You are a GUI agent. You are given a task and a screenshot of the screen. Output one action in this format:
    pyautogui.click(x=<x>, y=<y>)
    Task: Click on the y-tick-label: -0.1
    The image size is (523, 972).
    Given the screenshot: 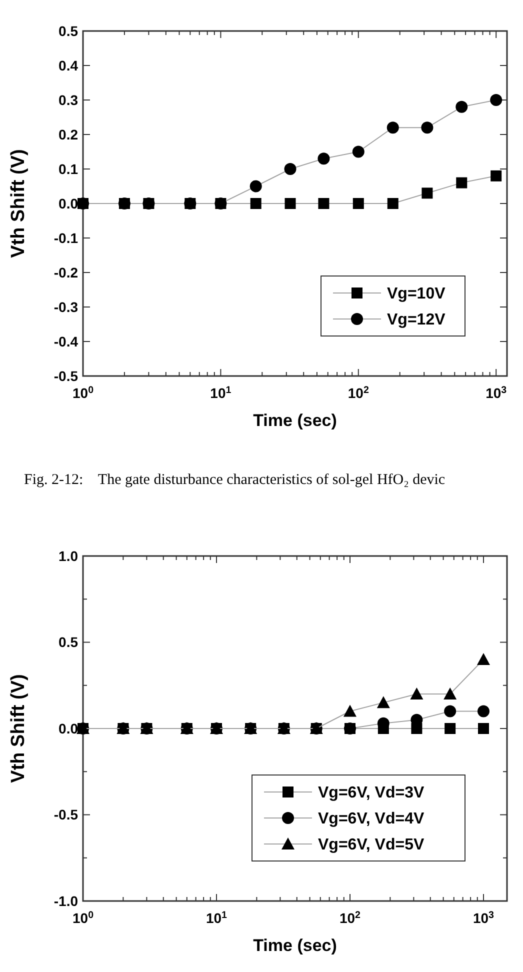 What is the action you would take?
    pyautogui.click(x=66, y=238)
    